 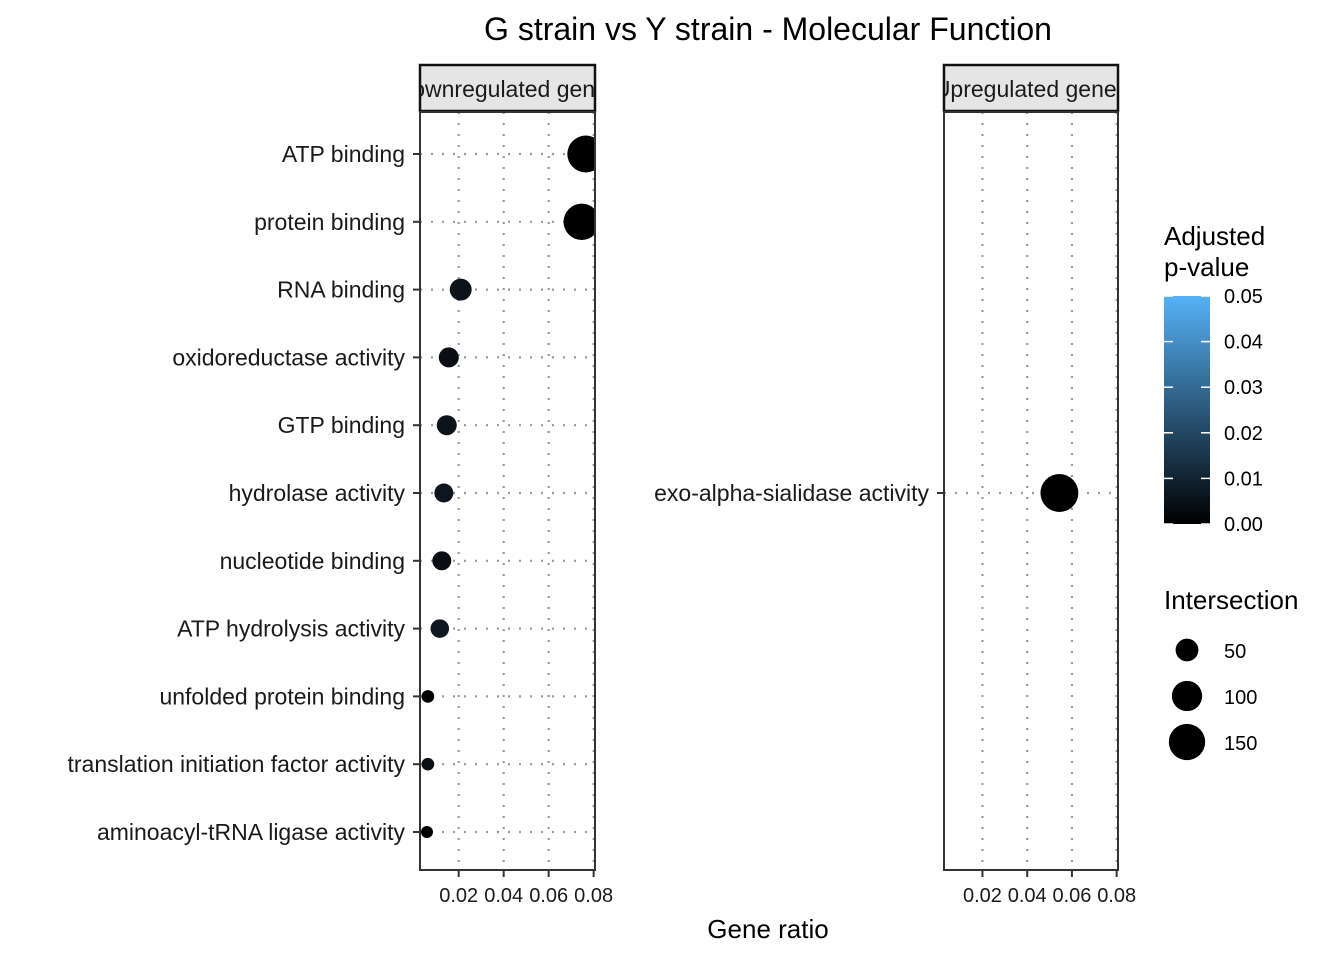 I want to click on color-legend-label: 0.02, so click(x=1243, y=434).